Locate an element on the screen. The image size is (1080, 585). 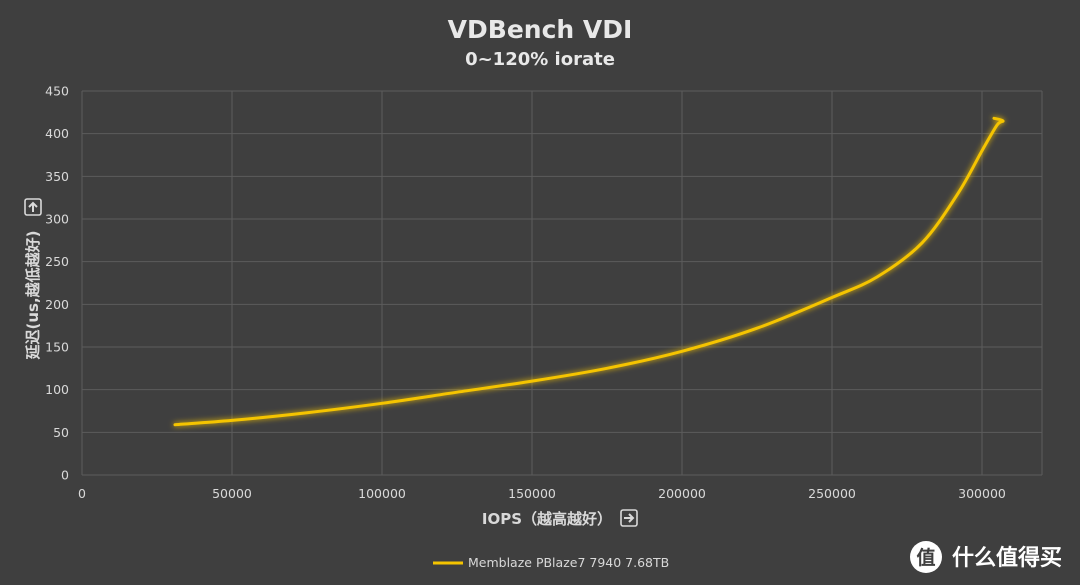
chart-subtitle: 0~120% iorate is located at coordinates (540, 59).